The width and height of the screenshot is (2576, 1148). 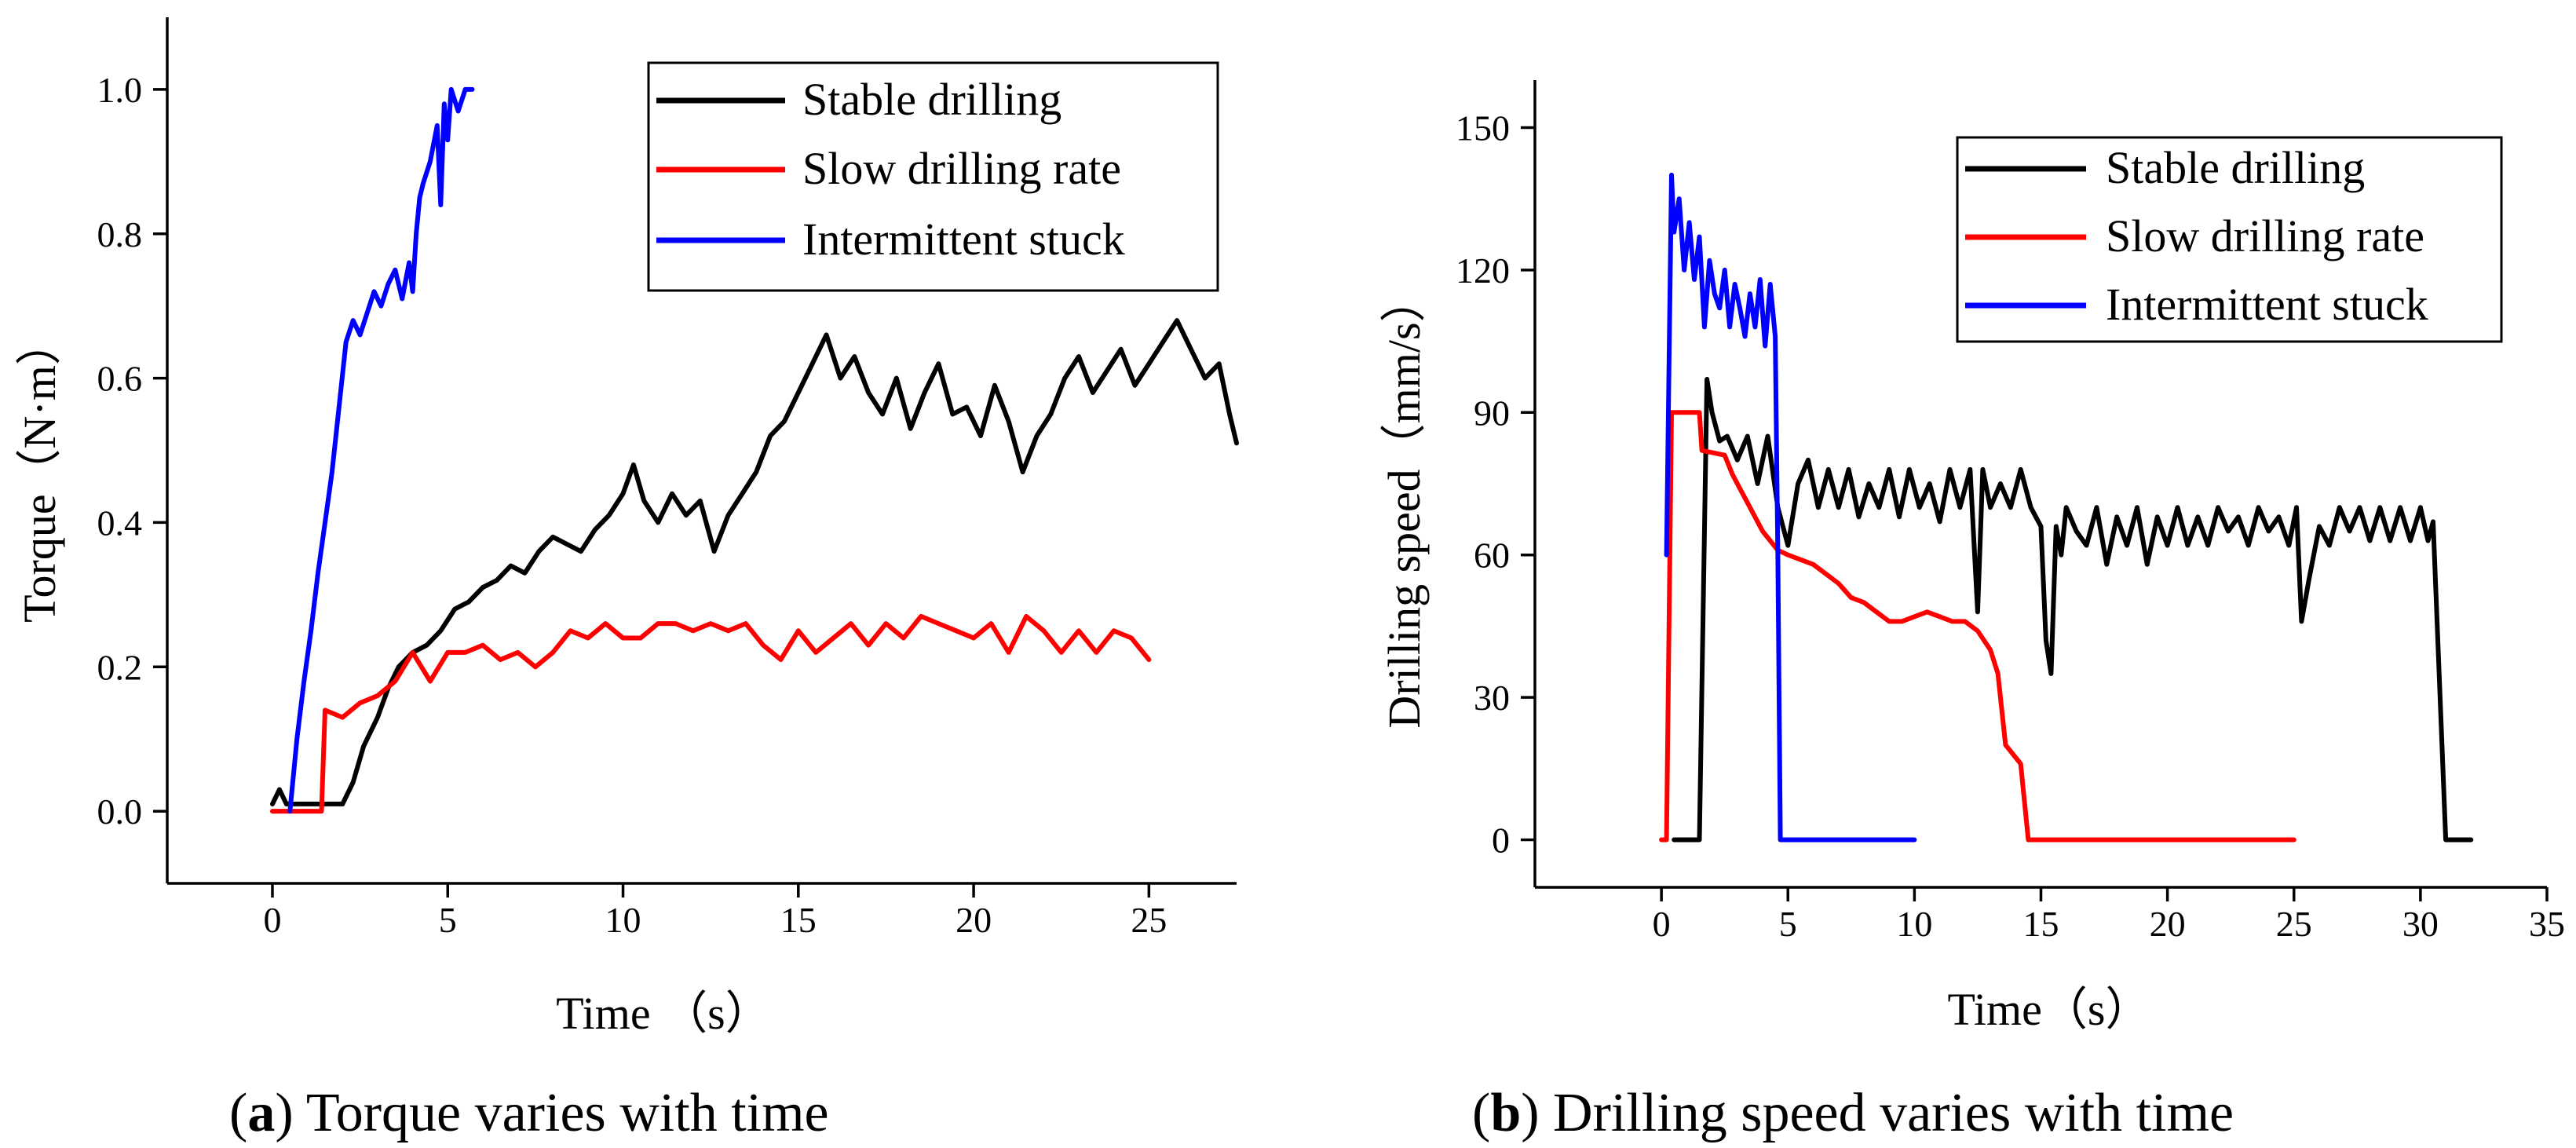 What do you see at coordinates (1877, 1113) in the screenshot?
I see `caption-b-text: ) Drilling speed varies with time` at bounding box center [1877, 1113].